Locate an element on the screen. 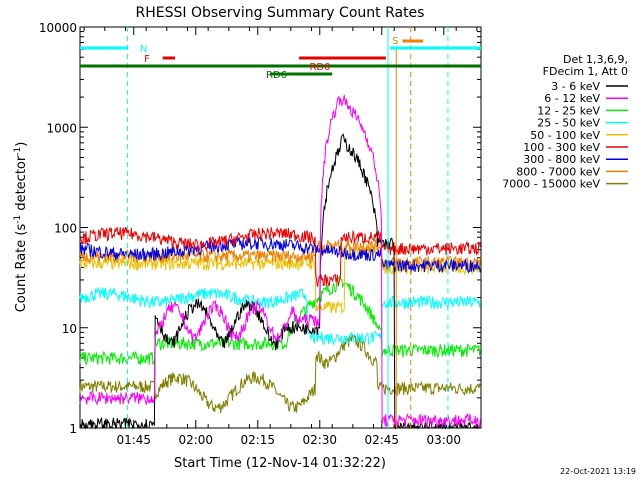 The image size is (640, 480). legend-label: 3 - 6 keV is located at coordinates (575, 86).